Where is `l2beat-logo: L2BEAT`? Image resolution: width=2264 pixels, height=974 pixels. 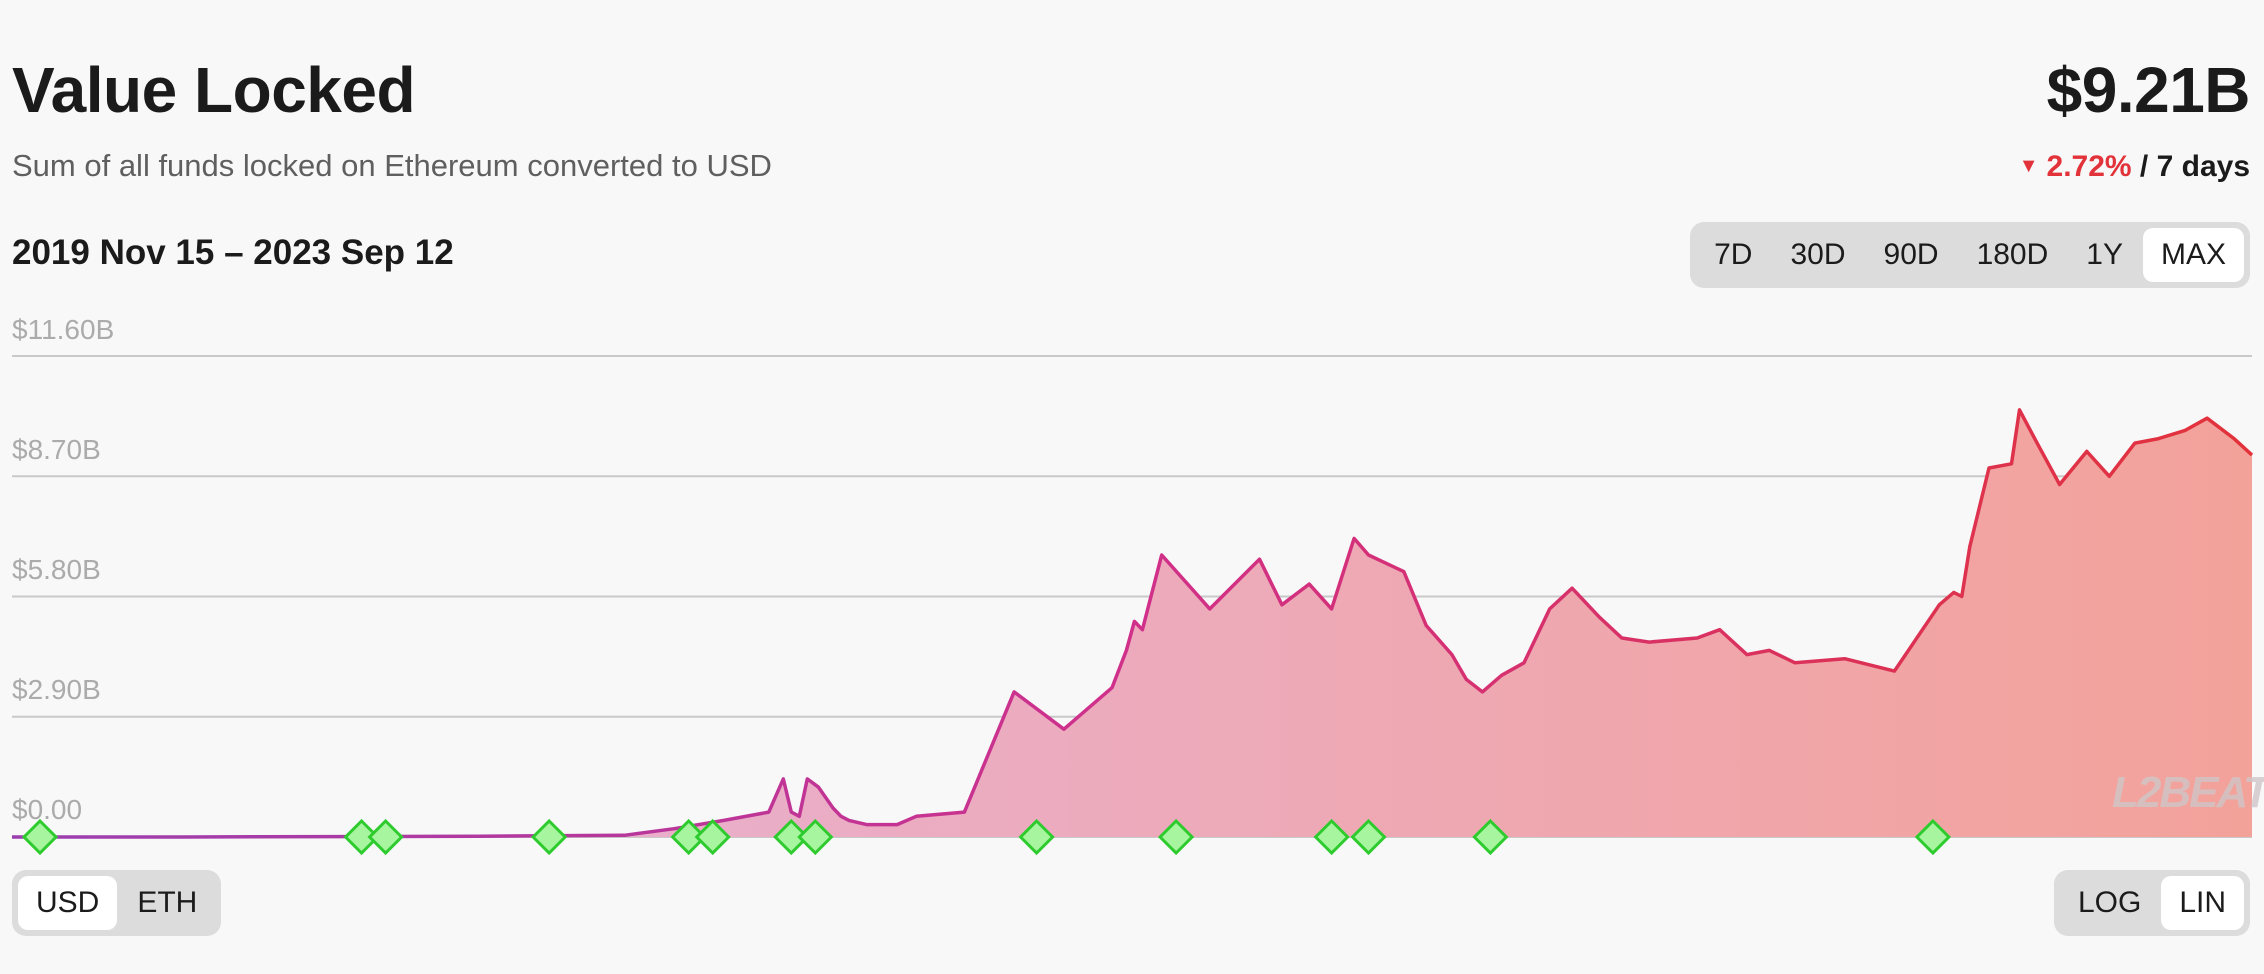
l2beat-logo: L2BEAT is located at coordinates (2188, 792).